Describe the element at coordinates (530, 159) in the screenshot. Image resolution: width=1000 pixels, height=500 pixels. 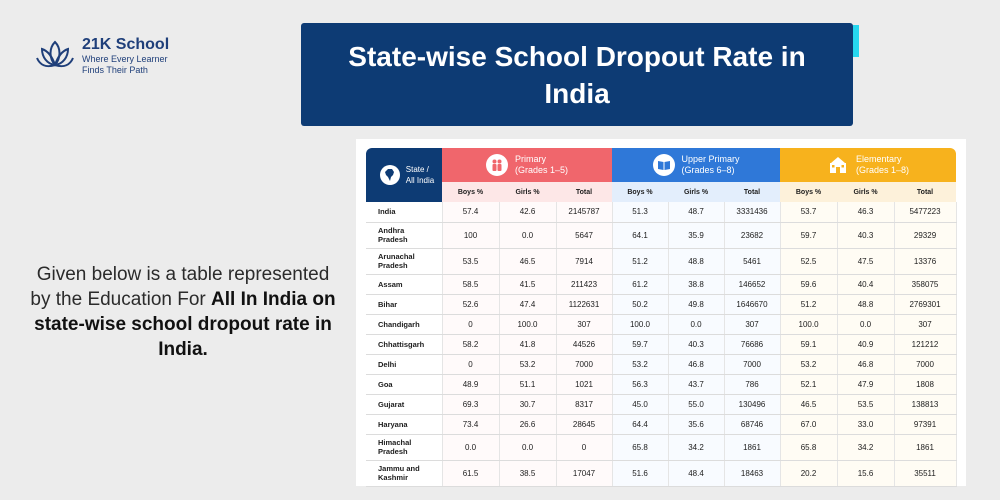
I see `primary-label: Primary` at that location.